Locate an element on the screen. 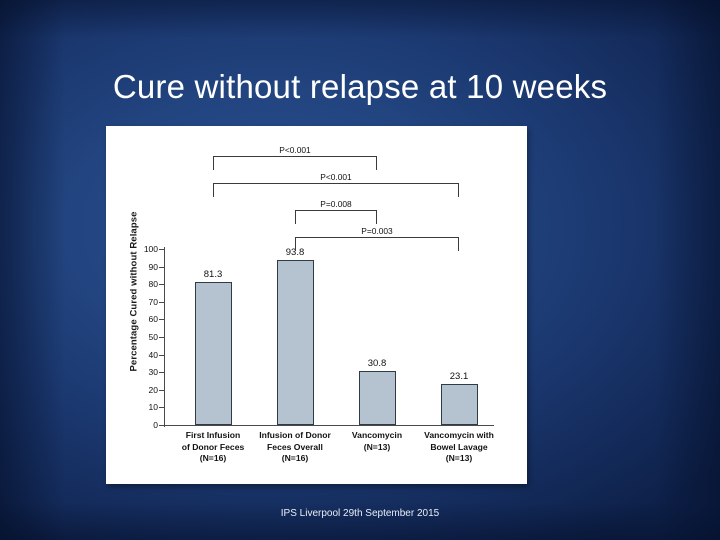  y-axis-tick-label: 80 is located at coordinates (153, 284).